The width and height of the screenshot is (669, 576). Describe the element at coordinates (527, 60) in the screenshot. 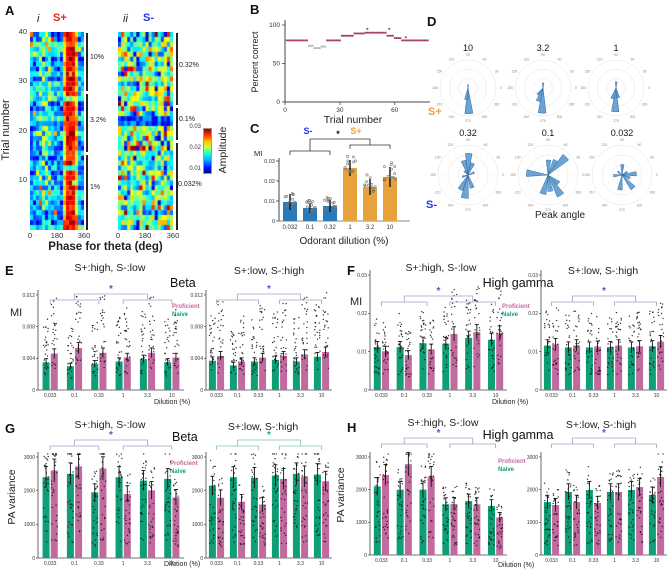

I see `angle-tick-label: 120` at that location.